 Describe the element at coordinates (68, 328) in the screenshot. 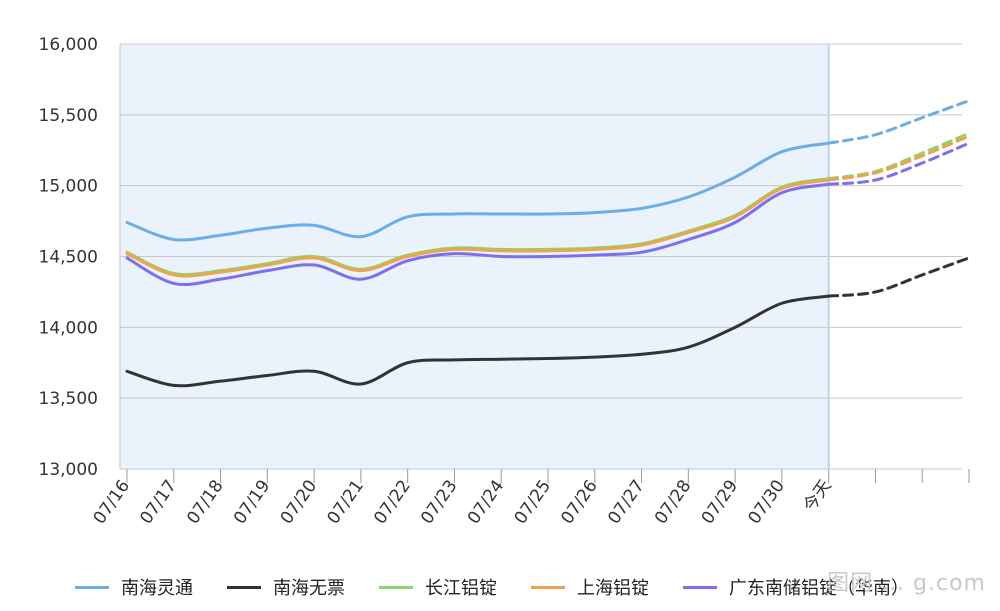

I see `y-tick-label: 14,000` at that location.